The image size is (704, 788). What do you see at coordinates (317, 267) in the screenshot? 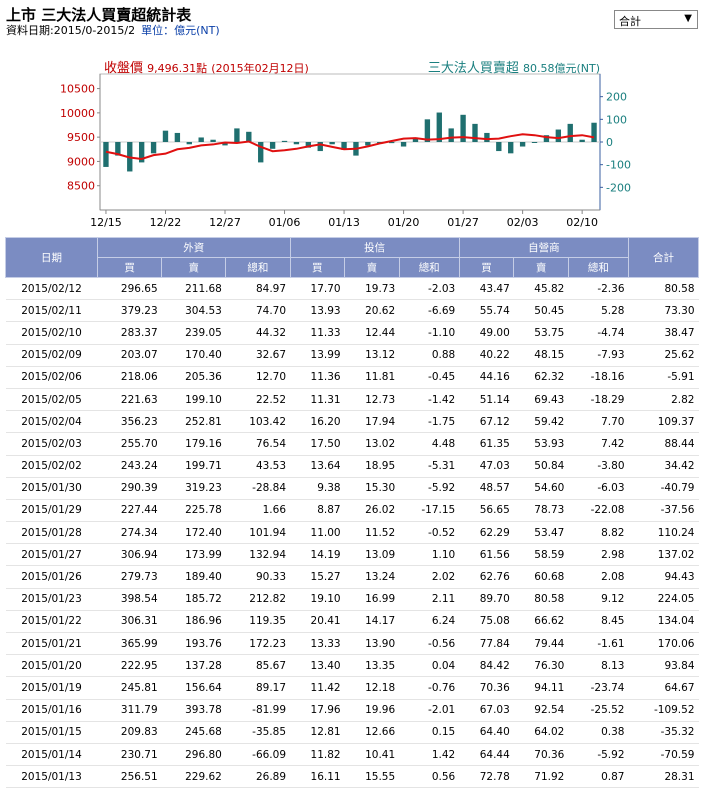
I see `header-trust-buy: 買` at bounding box center [317, 267].